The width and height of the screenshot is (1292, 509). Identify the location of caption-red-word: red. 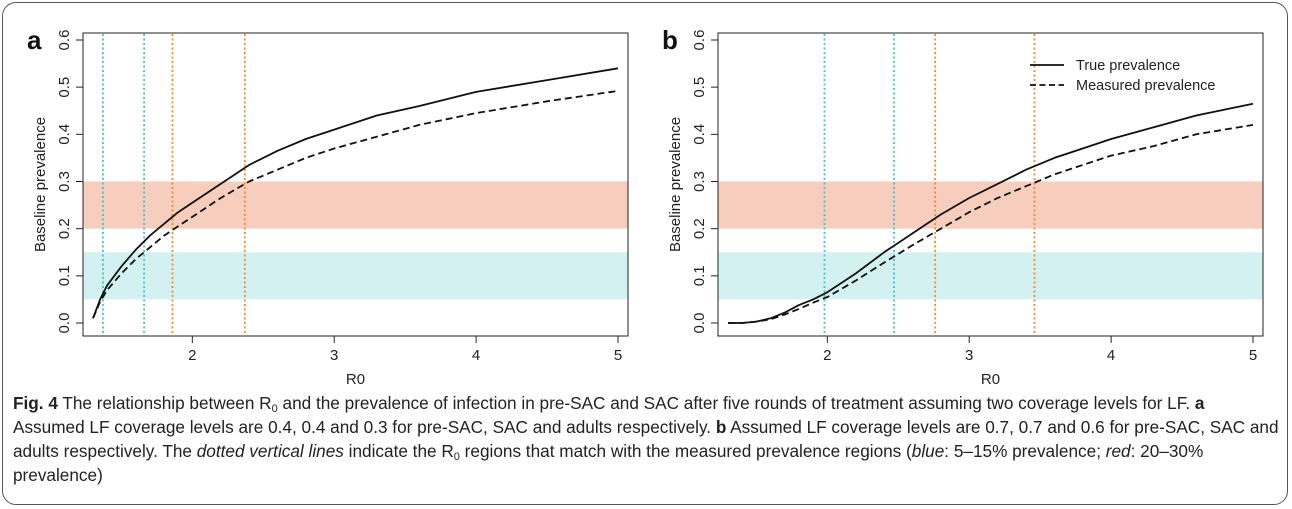
(1118, 451).